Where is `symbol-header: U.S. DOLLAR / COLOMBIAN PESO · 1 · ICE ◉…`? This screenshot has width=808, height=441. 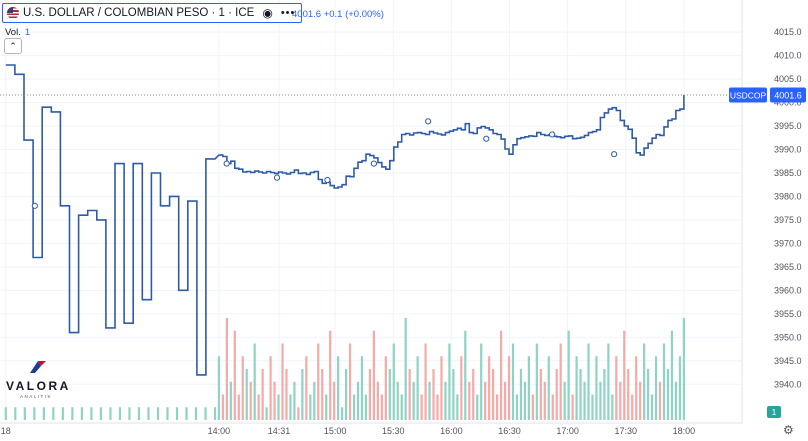
symbol-header: U.S. DOLLAR / COLOMBIAN PESO · 1 · ICE ◉… is located at coordinates (152, 13).